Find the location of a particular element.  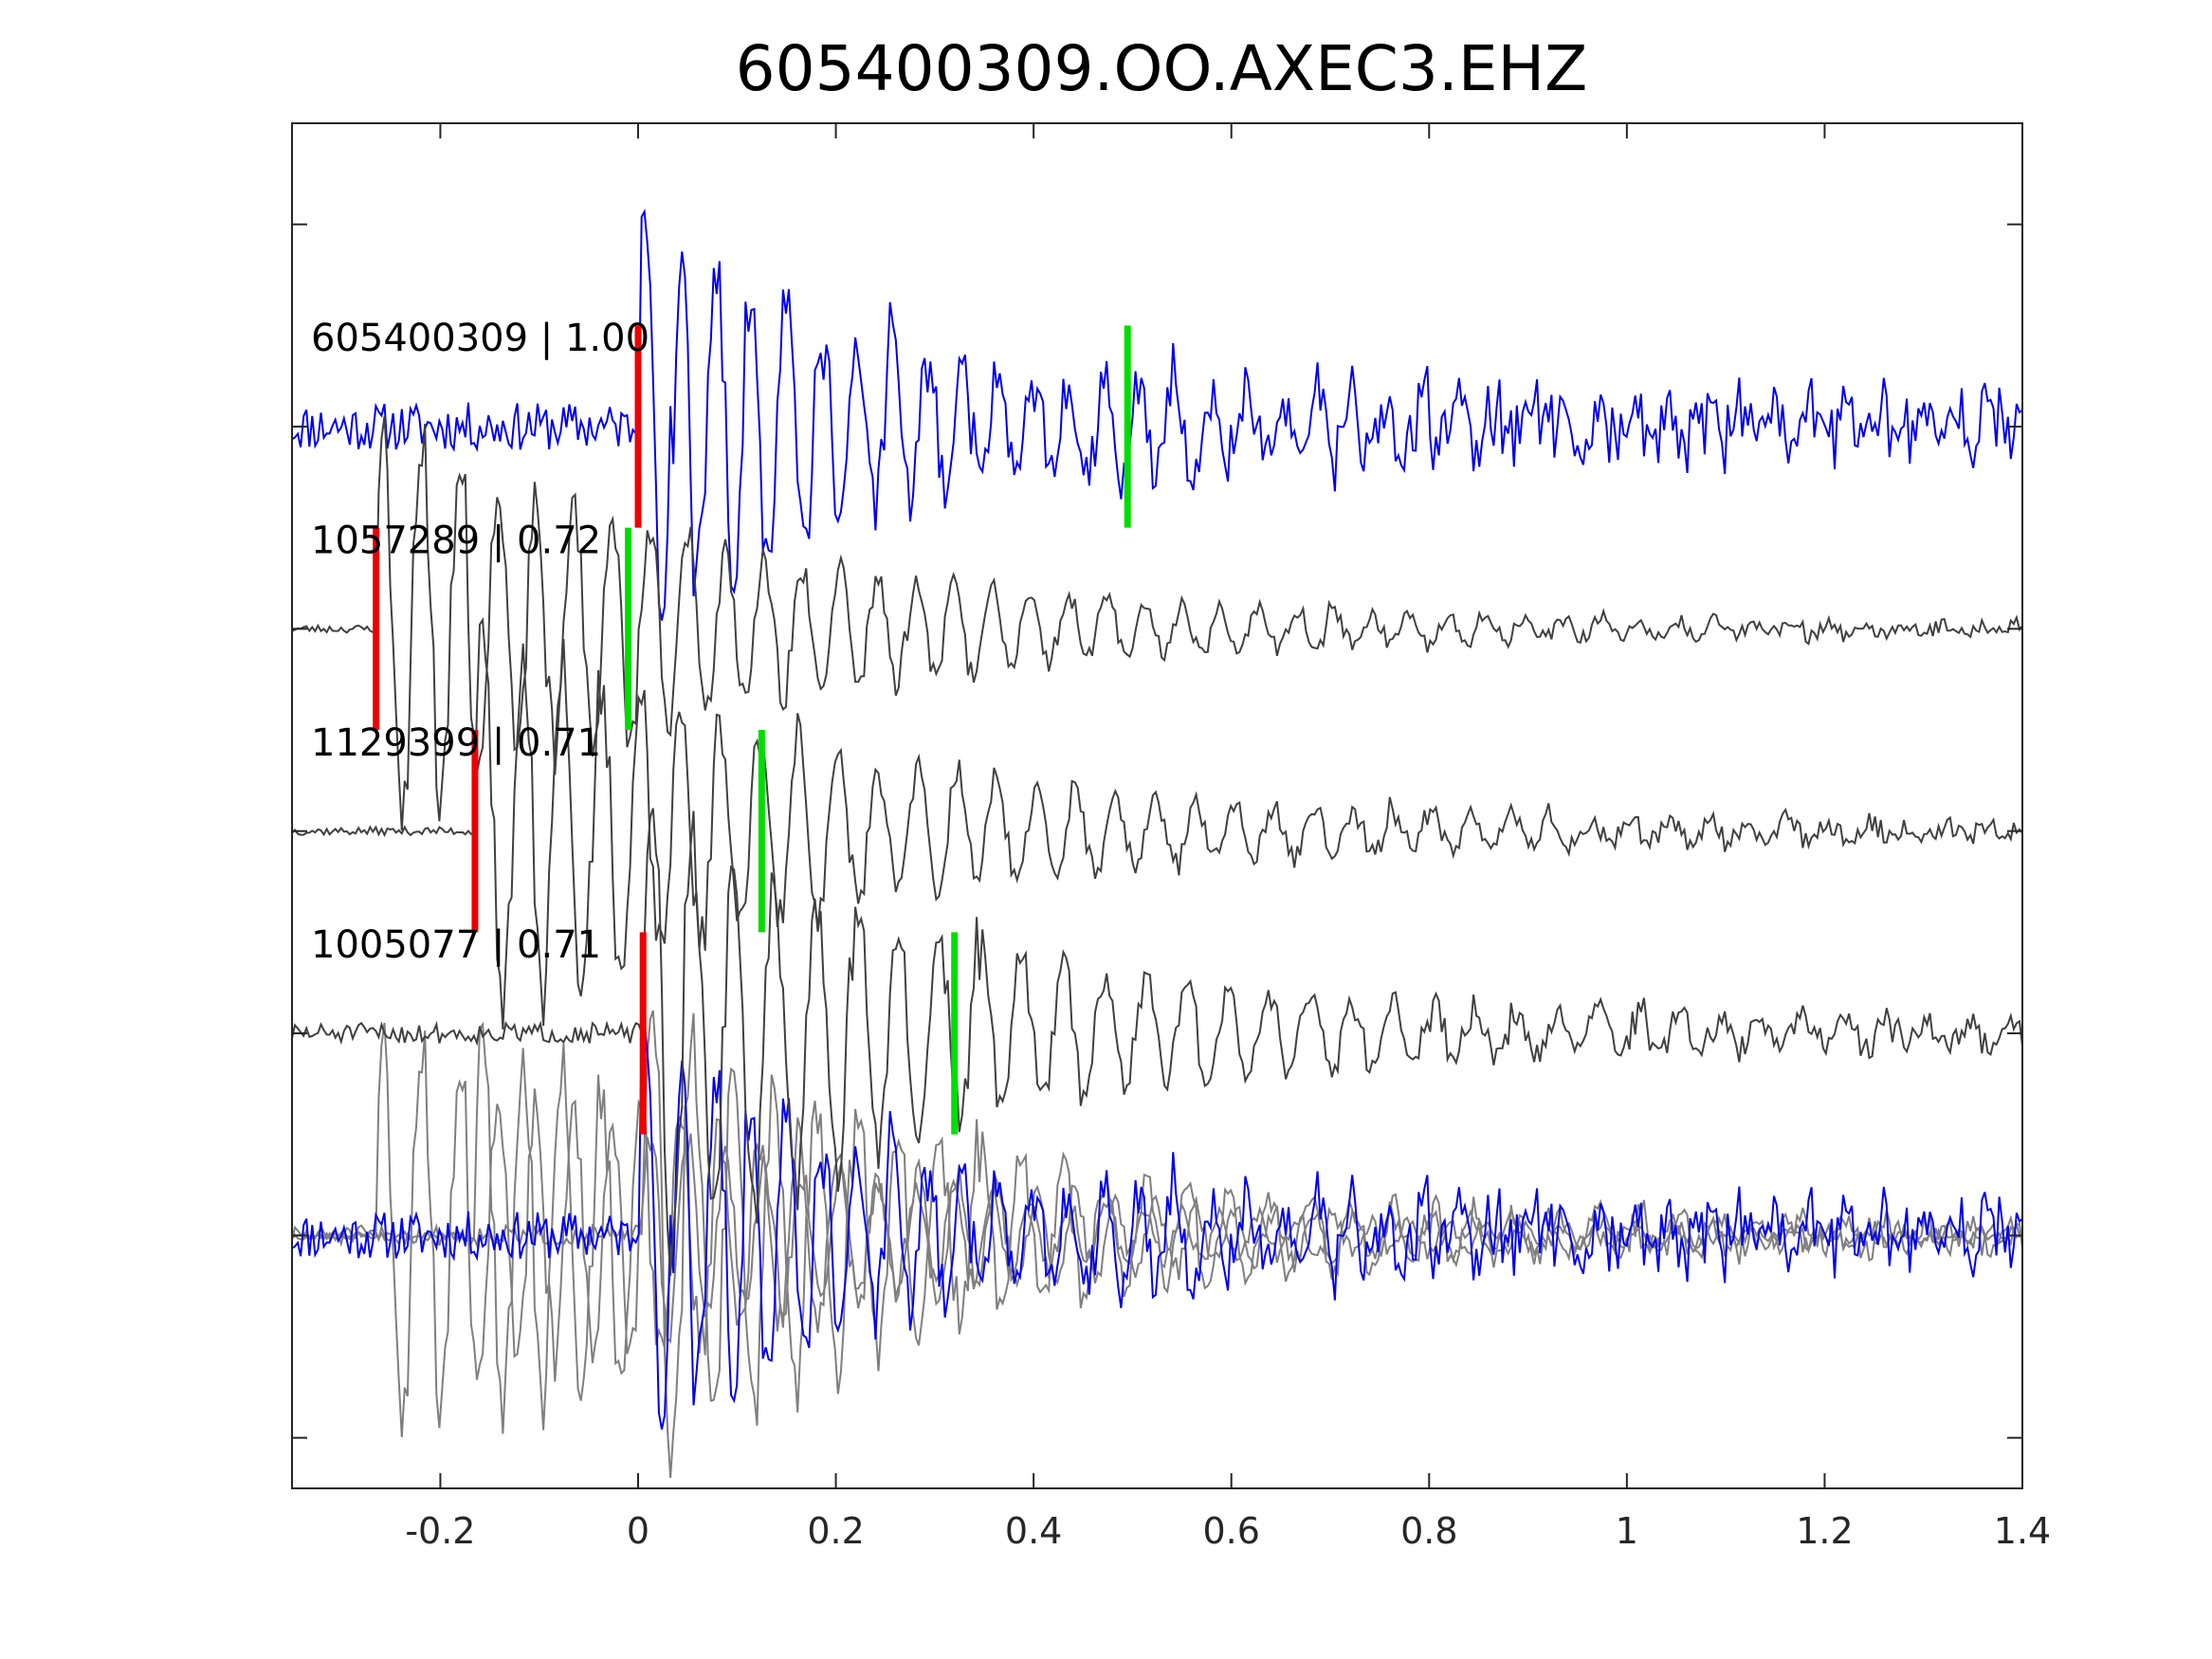

x-tick-label: 0.4 is located at coordinates (1033, 1531).